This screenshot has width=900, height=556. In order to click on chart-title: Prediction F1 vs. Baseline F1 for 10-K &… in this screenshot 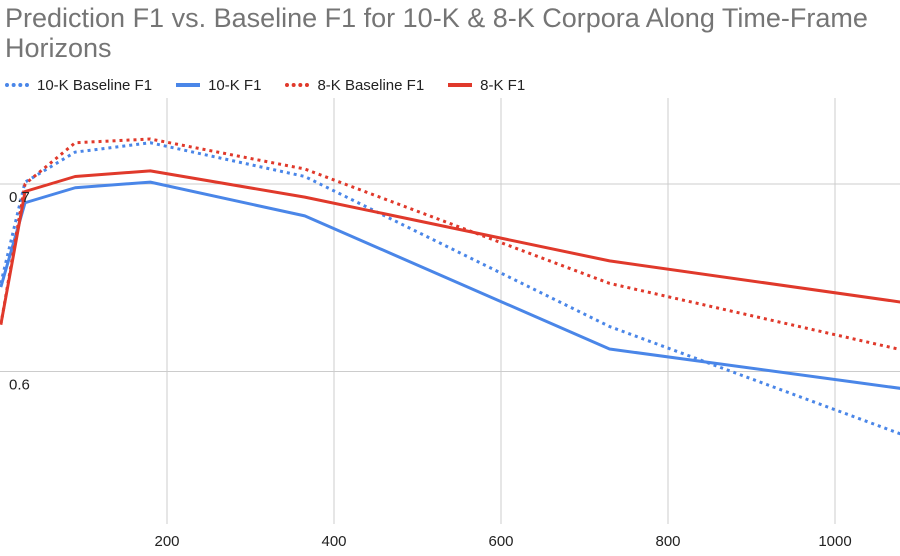, I will do `click(436, 33)`.